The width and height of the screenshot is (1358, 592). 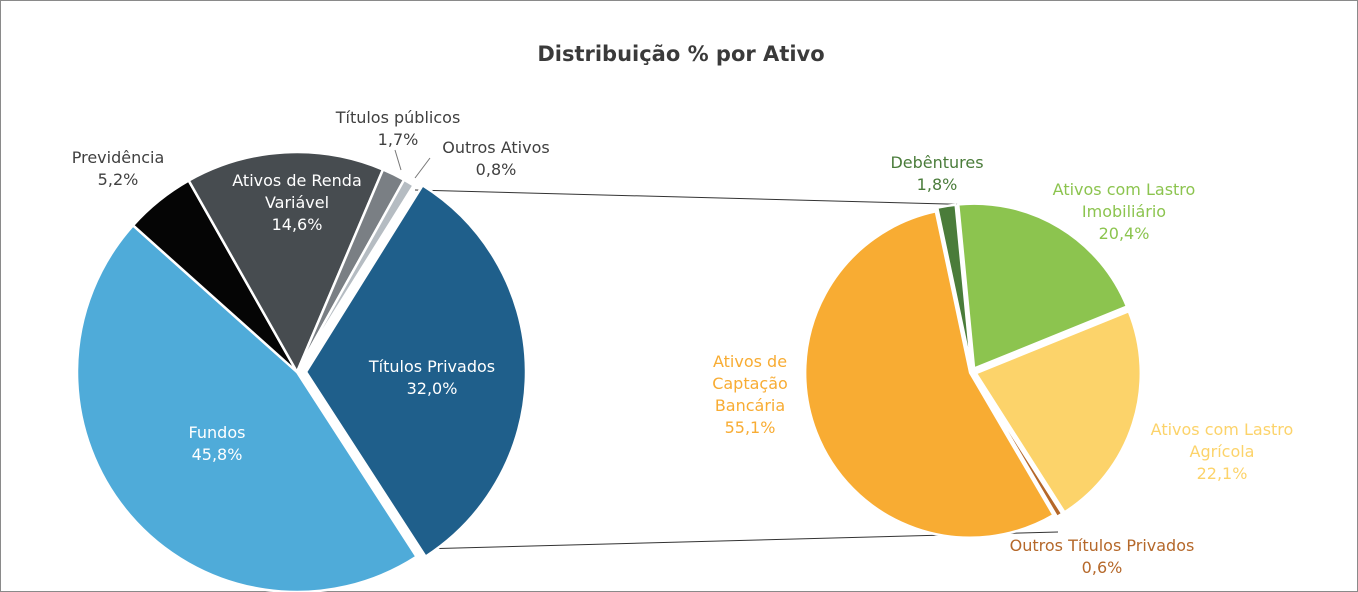 I want to click on value-label: 1,8%, so click(x=937, y=184).